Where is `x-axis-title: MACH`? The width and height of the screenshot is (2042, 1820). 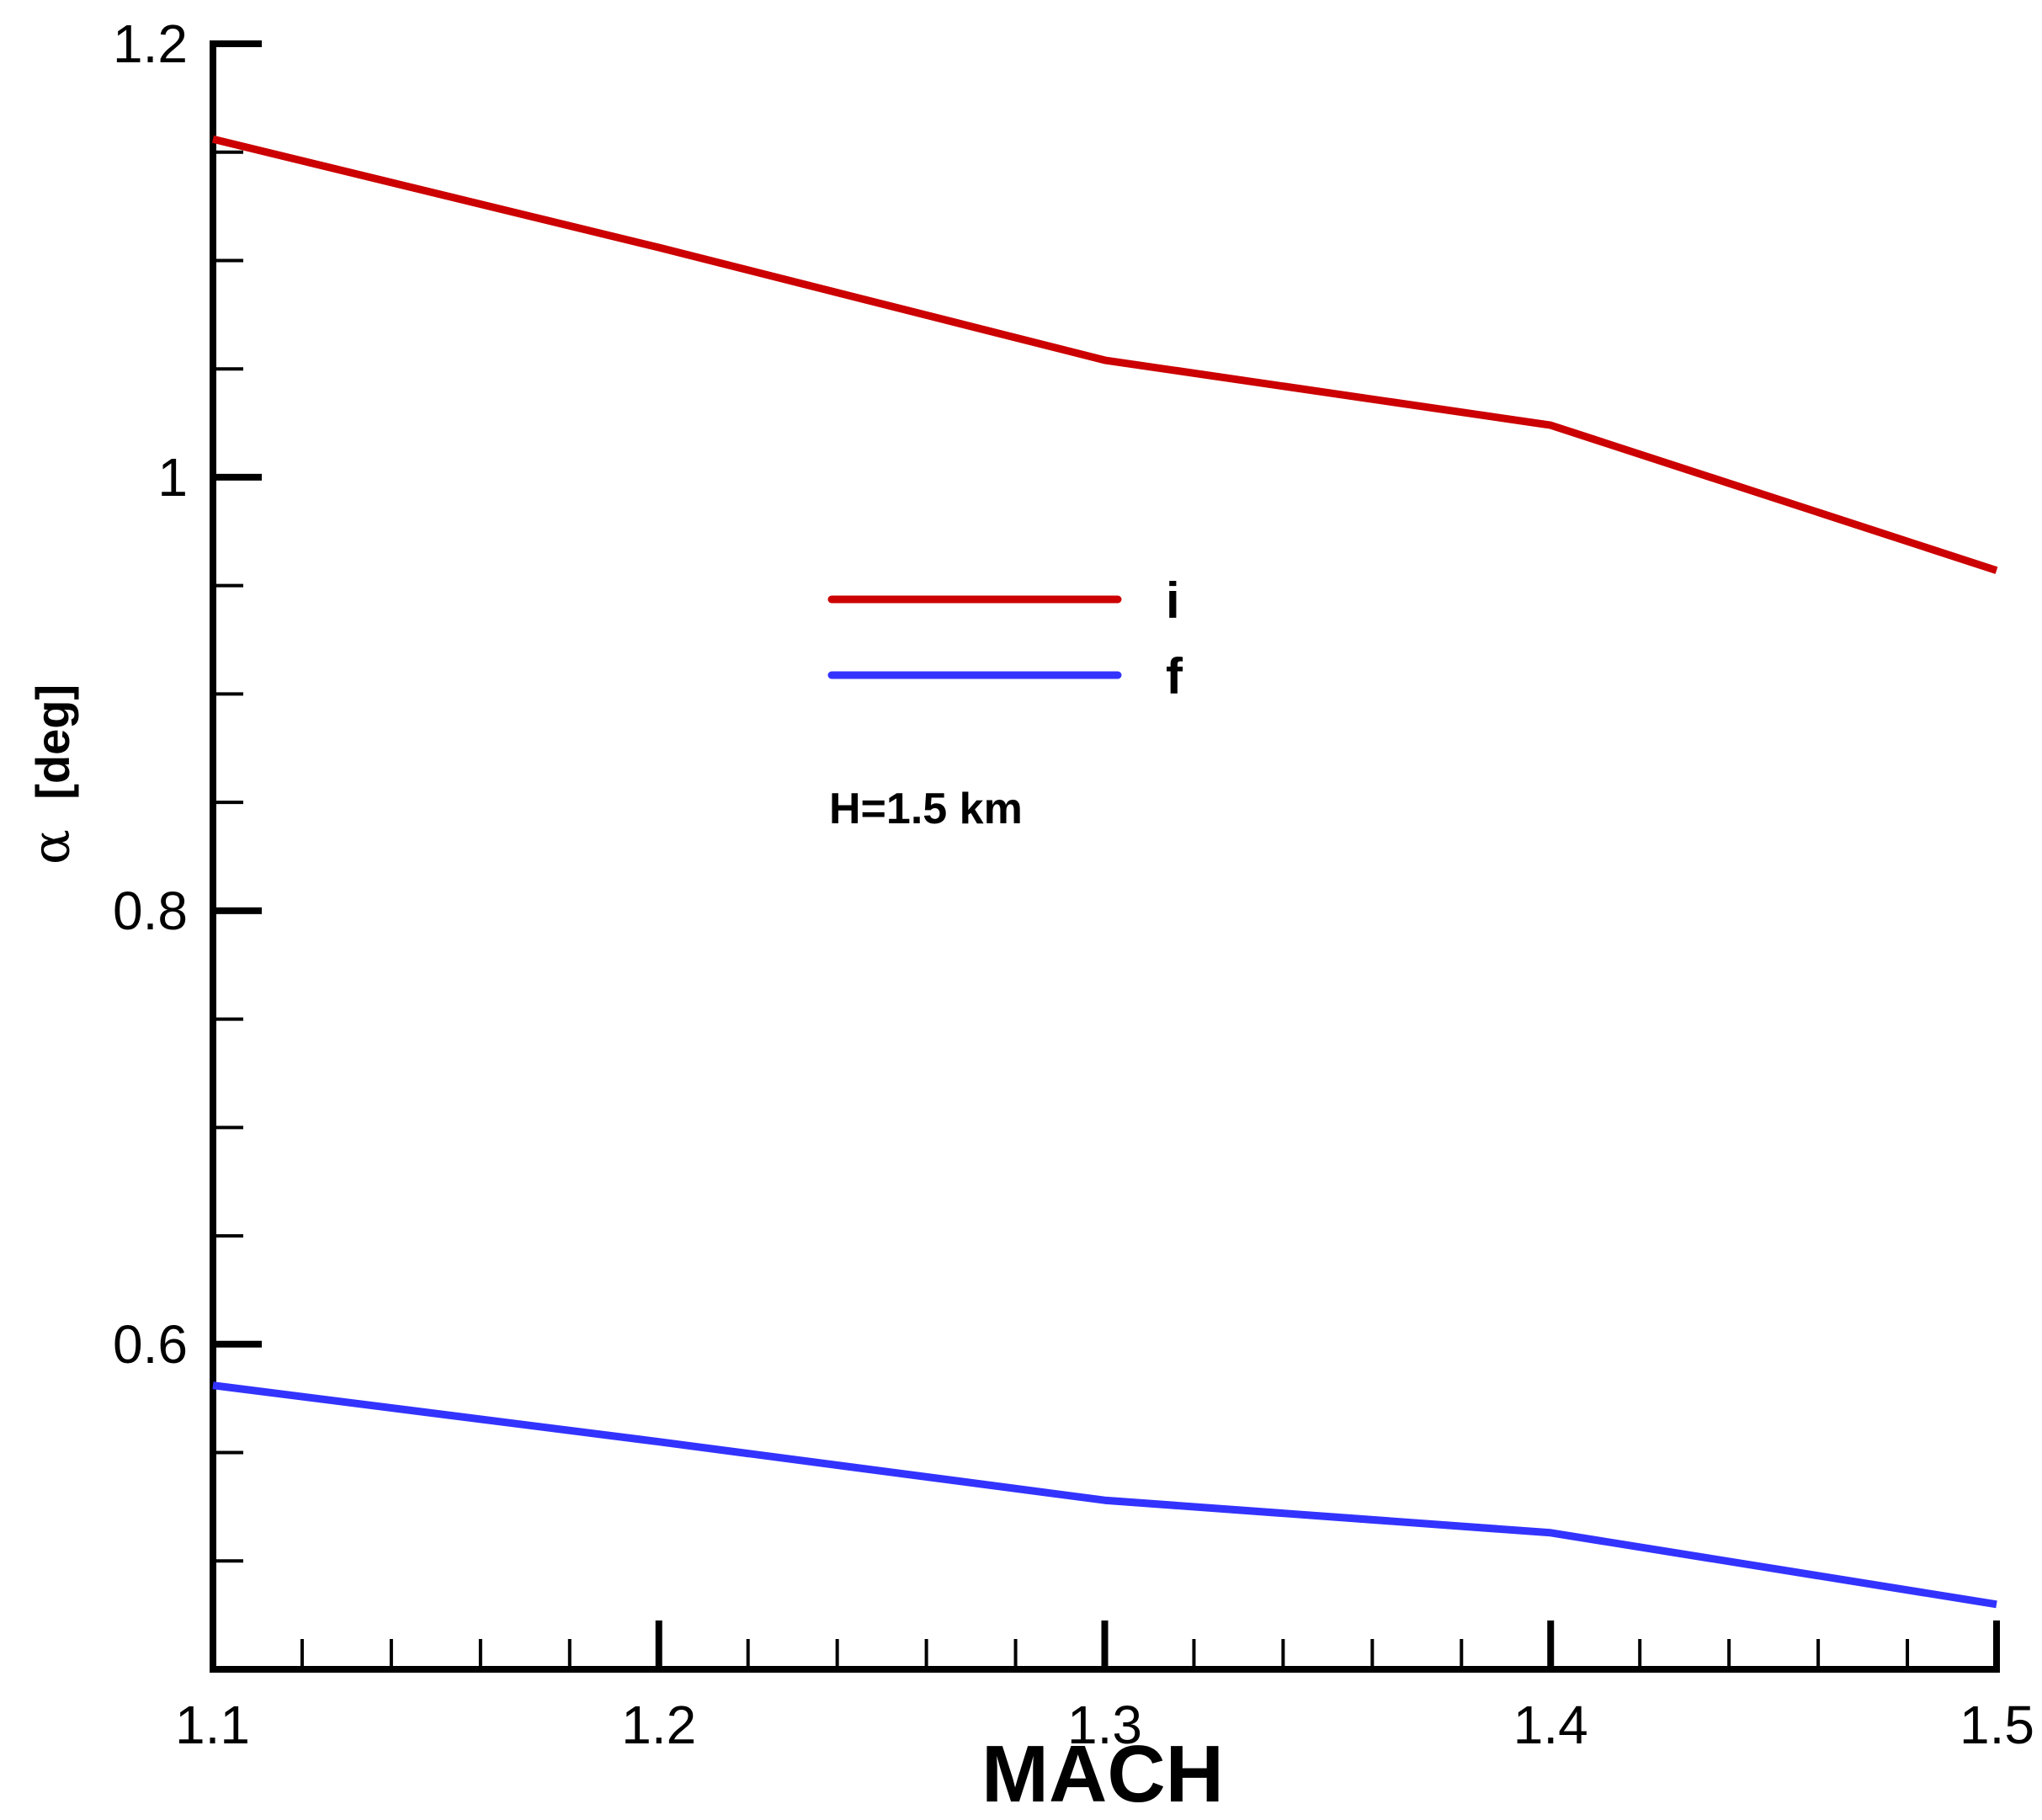 x-axis-title: MACH is located at coordinates (1102, 1772).